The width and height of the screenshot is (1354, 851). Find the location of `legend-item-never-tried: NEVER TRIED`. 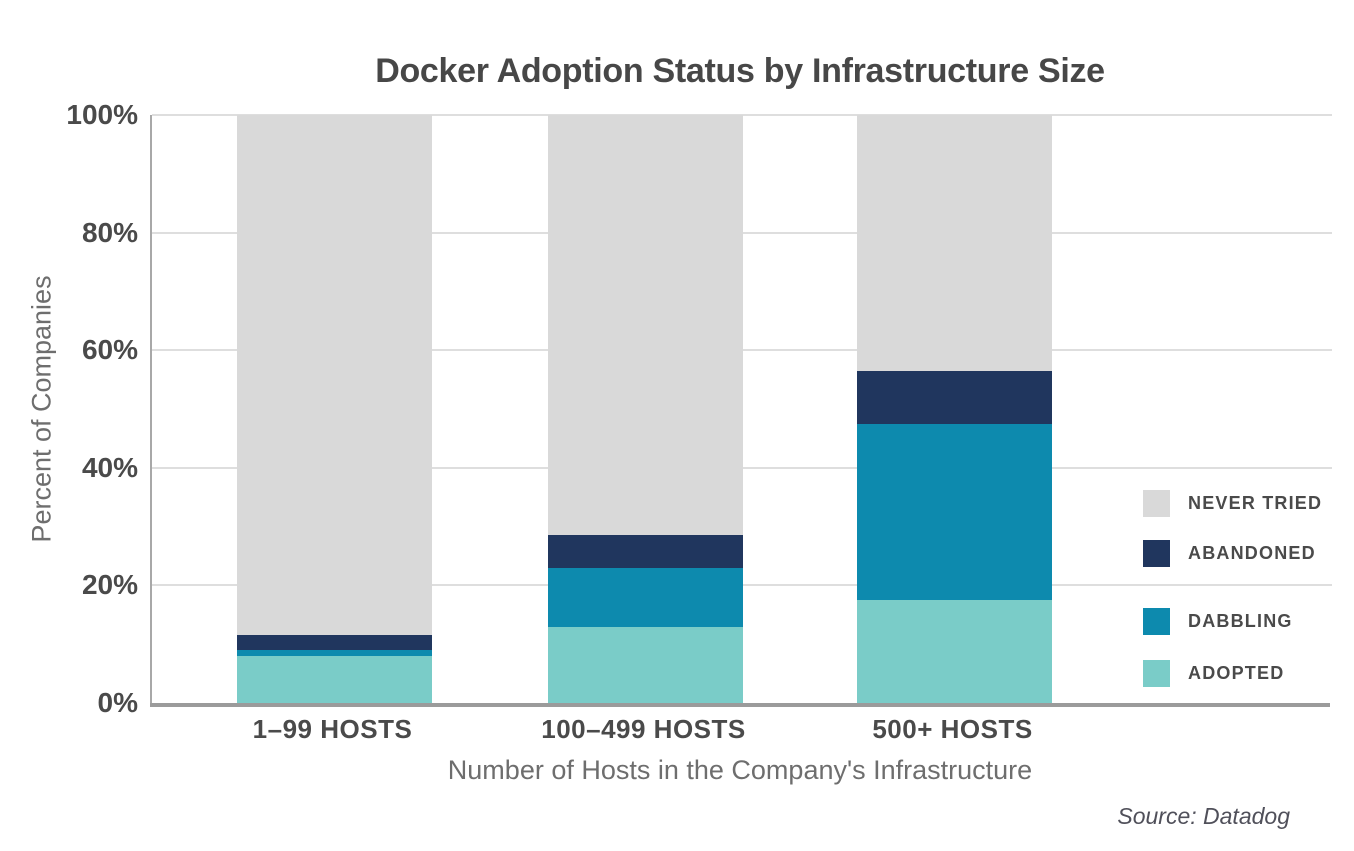

legend-item-never-tried: NEVER TRIED is located at coordinates (1232, 503).